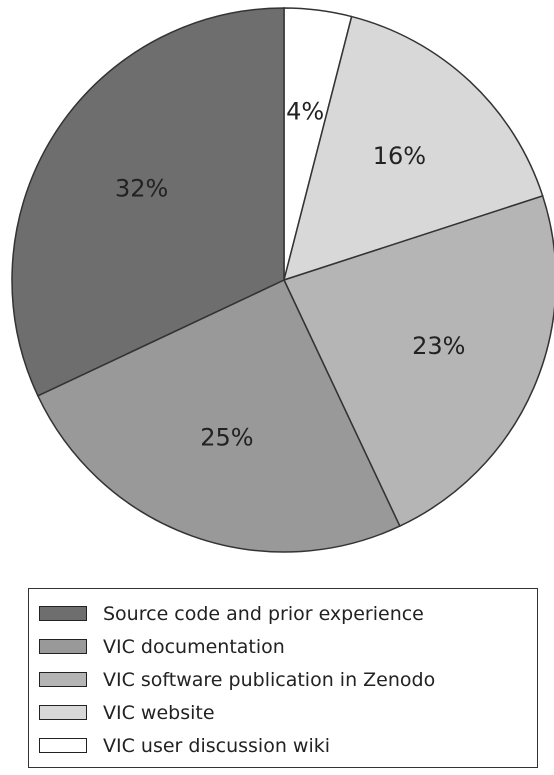 This screenshot has width=554, height=775. What do you see at coordinates (283, 712) in the screenshot?
I see `legend-item-3: VIC website` at bounding box center [283, 712].